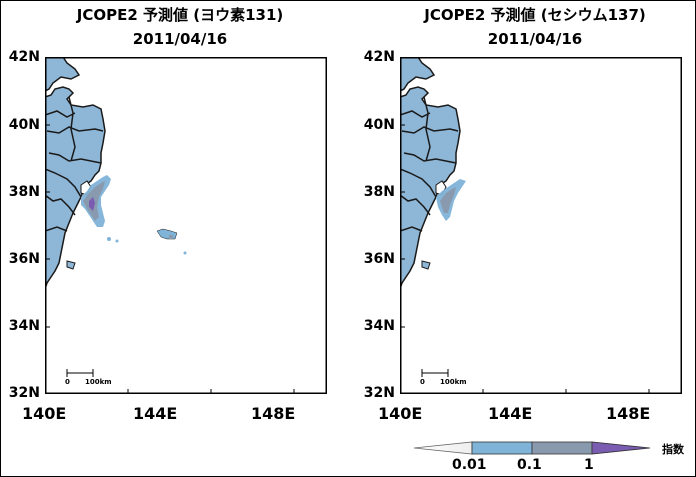 This screenshot has height=477, width=696. I want to click on colorbar-tick: 0.01, so click(469, 465).